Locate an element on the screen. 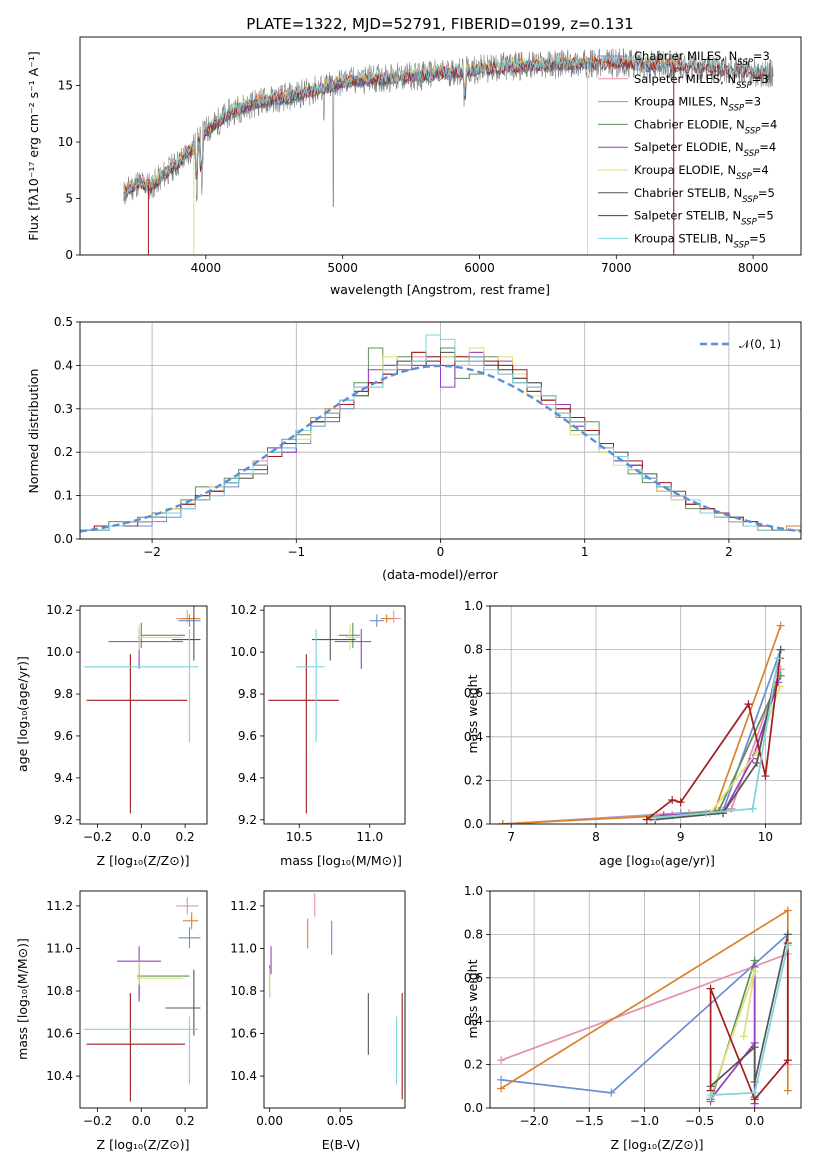 The width and height of the screenshot is (819, 1170). weight_age-x-tick-label: 8 is located at coordinates (596, 837).